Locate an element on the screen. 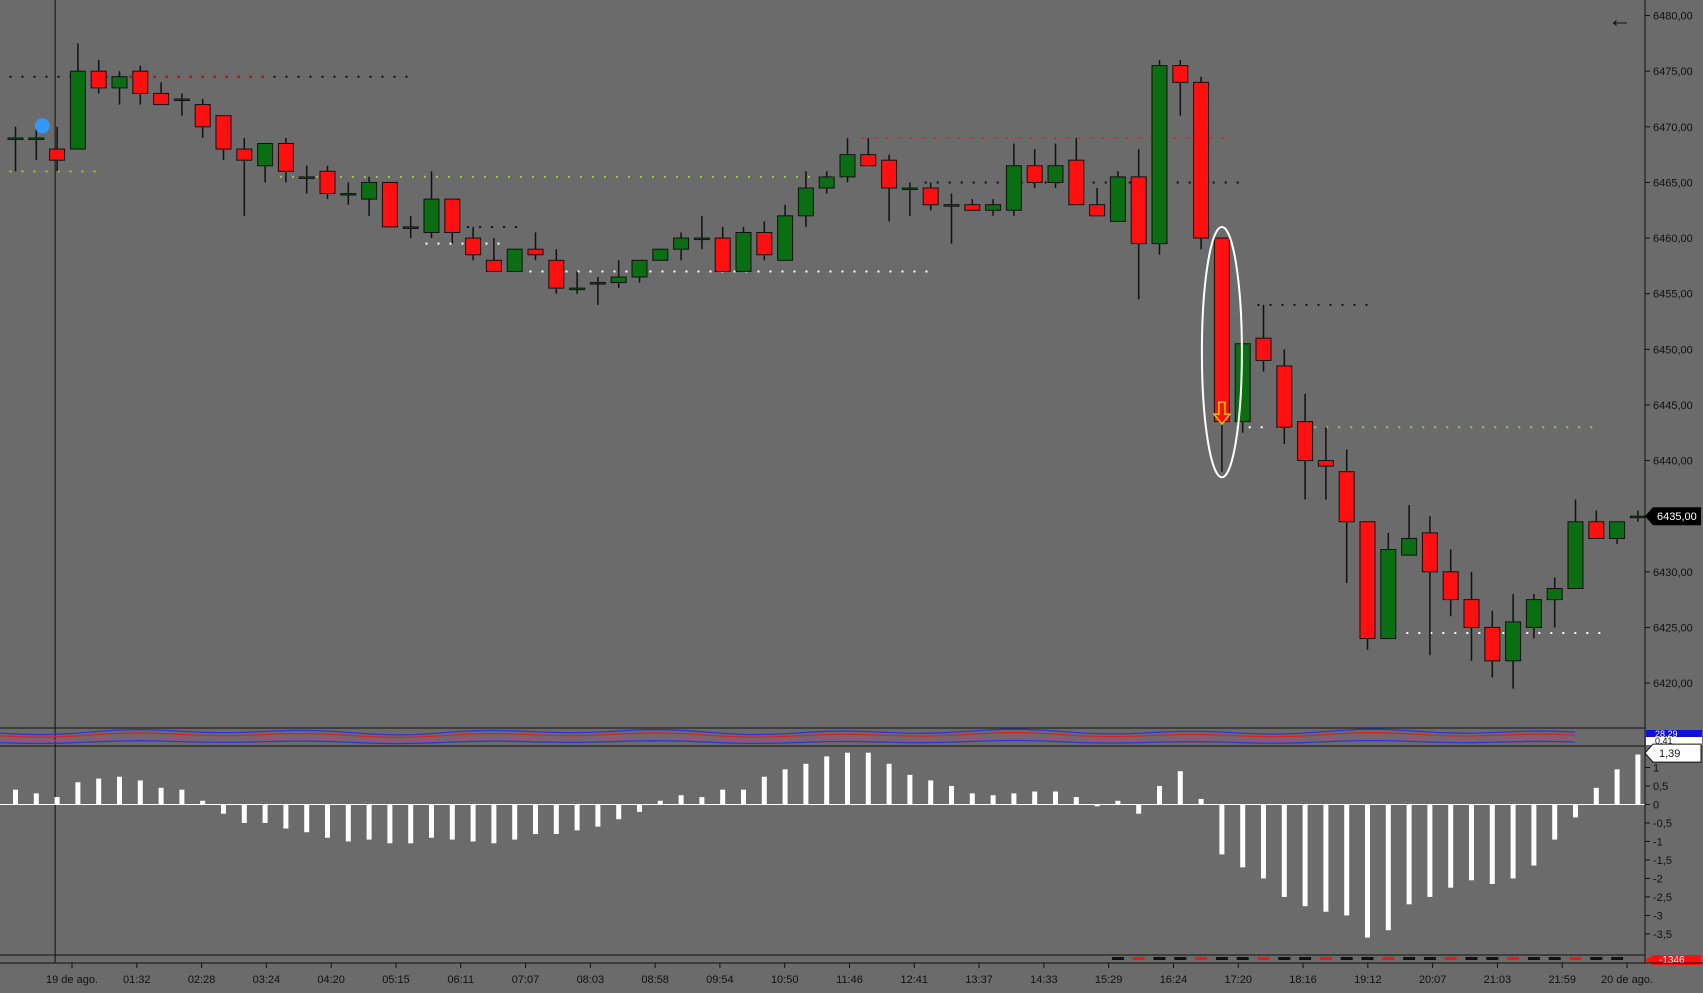  arrow-left-icon: ← is located at coordinates (1620, 19).